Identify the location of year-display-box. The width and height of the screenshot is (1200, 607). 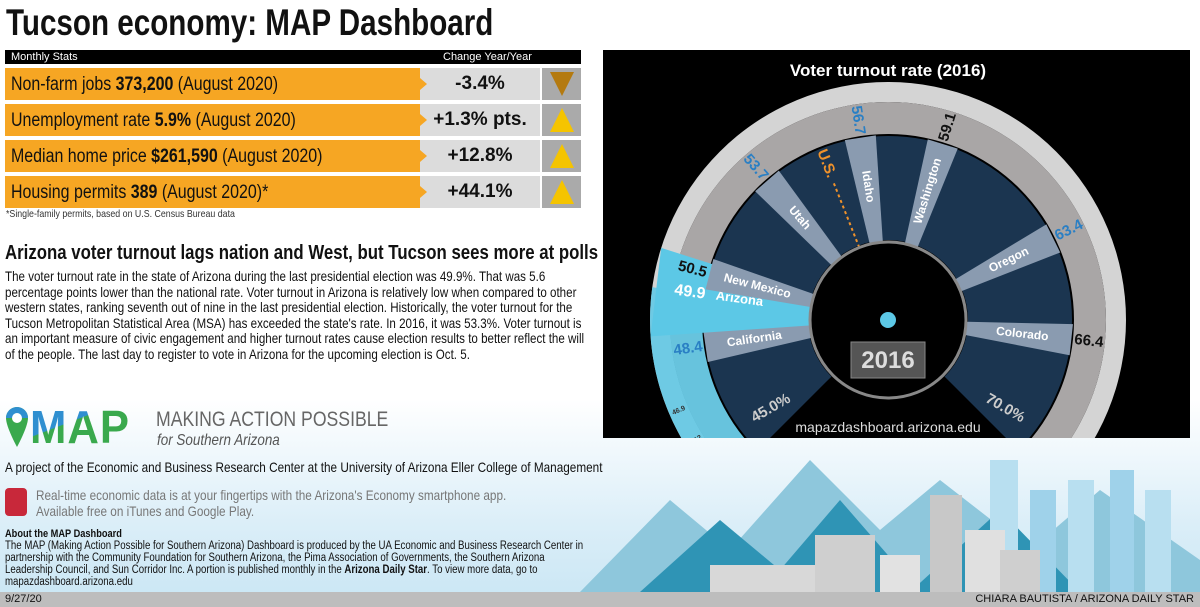
(888, 360).